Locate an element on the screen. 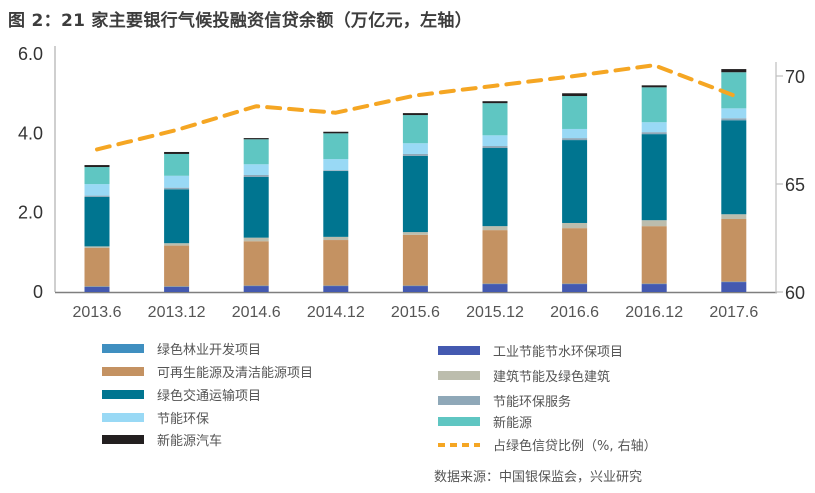 The height and width of the screenshot is (493, 815). data-source: 数据来源：中国银保监会，兴业研究 is located at coordinates (538, 477).